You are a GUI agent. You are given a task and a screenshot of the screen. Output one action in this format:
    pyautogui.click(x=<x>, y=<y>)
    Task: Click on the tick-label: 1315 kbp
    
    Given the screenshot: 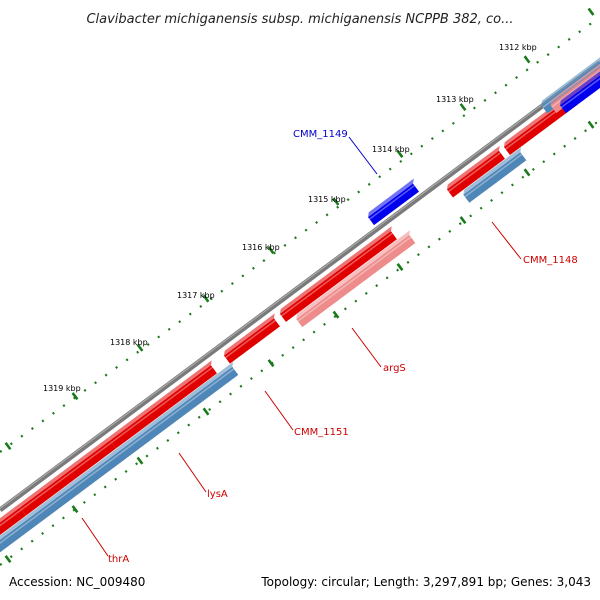 What is the action you would take?
    pyautogui.click(x=327, y=199)
    